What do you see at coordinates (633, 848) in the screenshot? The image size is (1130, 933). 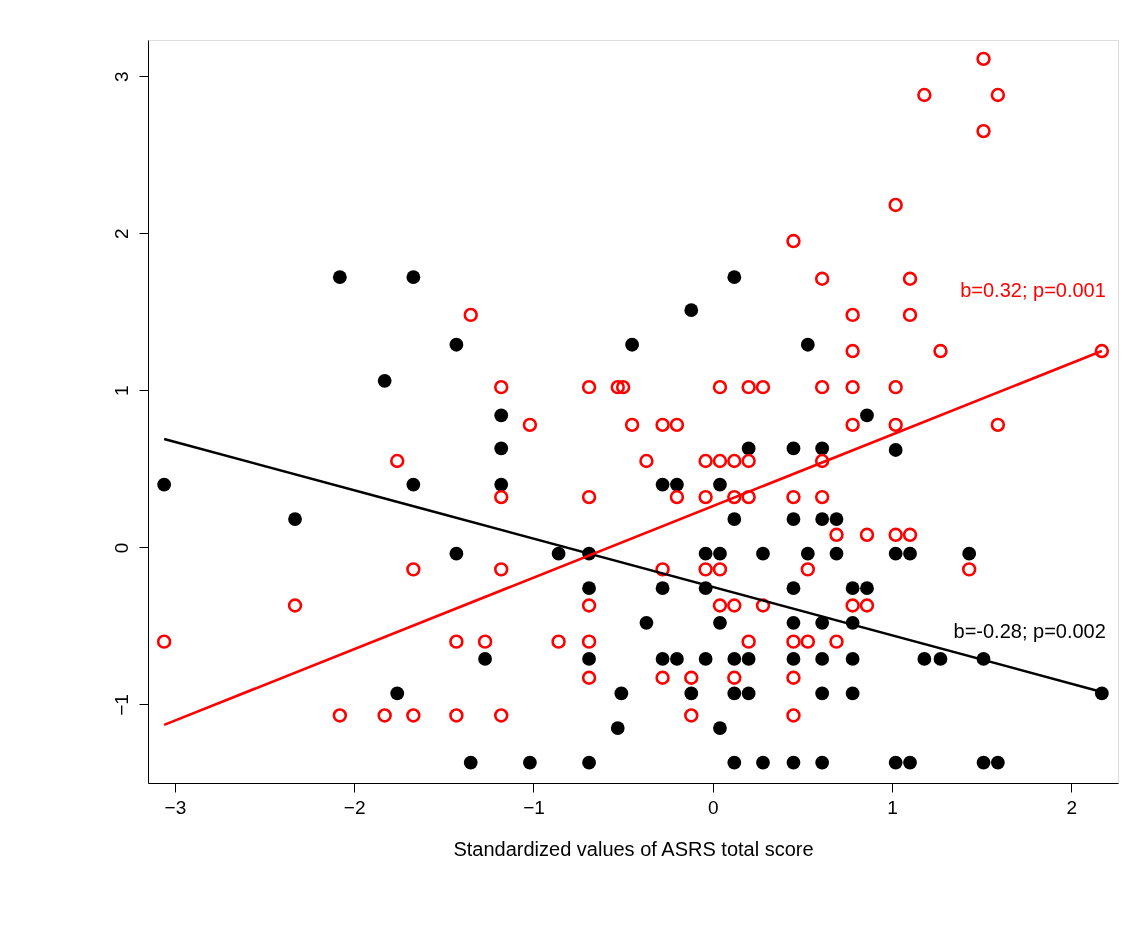 I see `x-axis-title: Standardized values of ASRS total score` at bounding box center [633, 848].